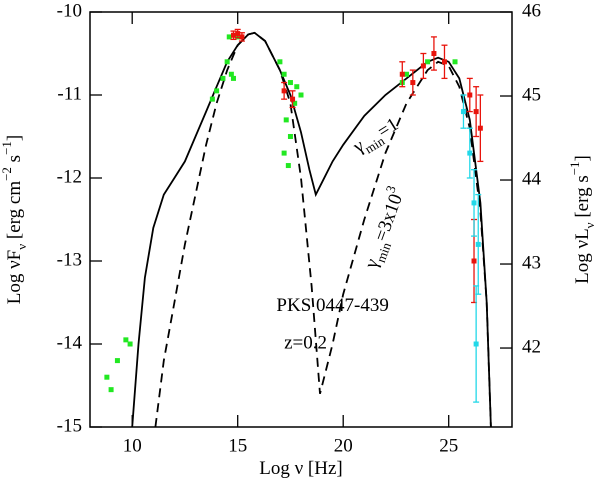 The image size is (600, 489). I want to click on y-axis-label-part: −1, so click(7, 148).